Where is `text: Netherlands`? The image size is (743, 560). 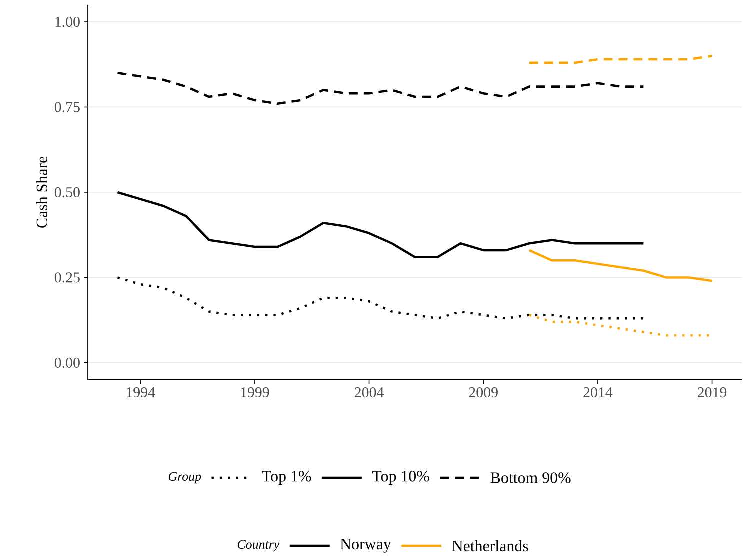 text: Netherlands is located at coordinates (490, 546).